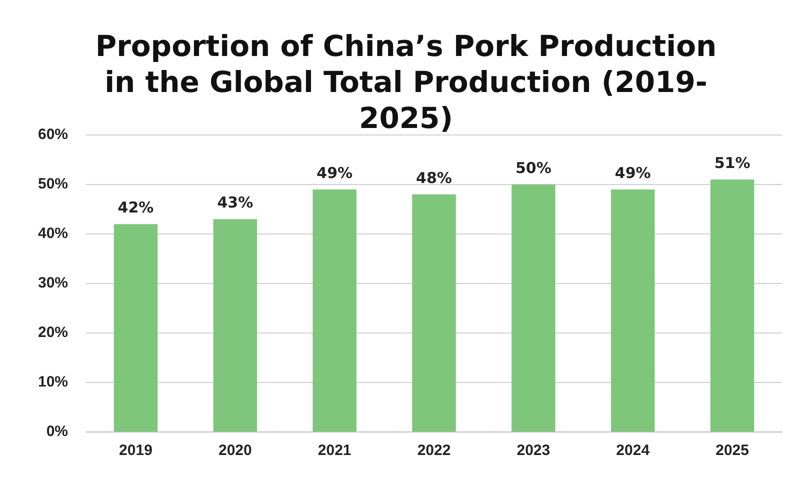 This screenshot has height=490, width=812. Describe the element at coordinates (53, 184) in the screenshot. I see `y-tick-label: 50%` at that location.